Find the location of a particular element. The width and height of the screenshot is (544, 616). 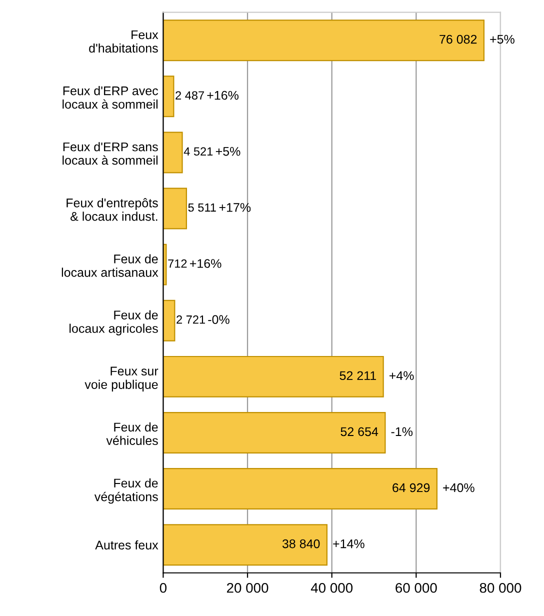

y-tick-label: Feux de locaux artisanaux is located at coordinates (110, 265).